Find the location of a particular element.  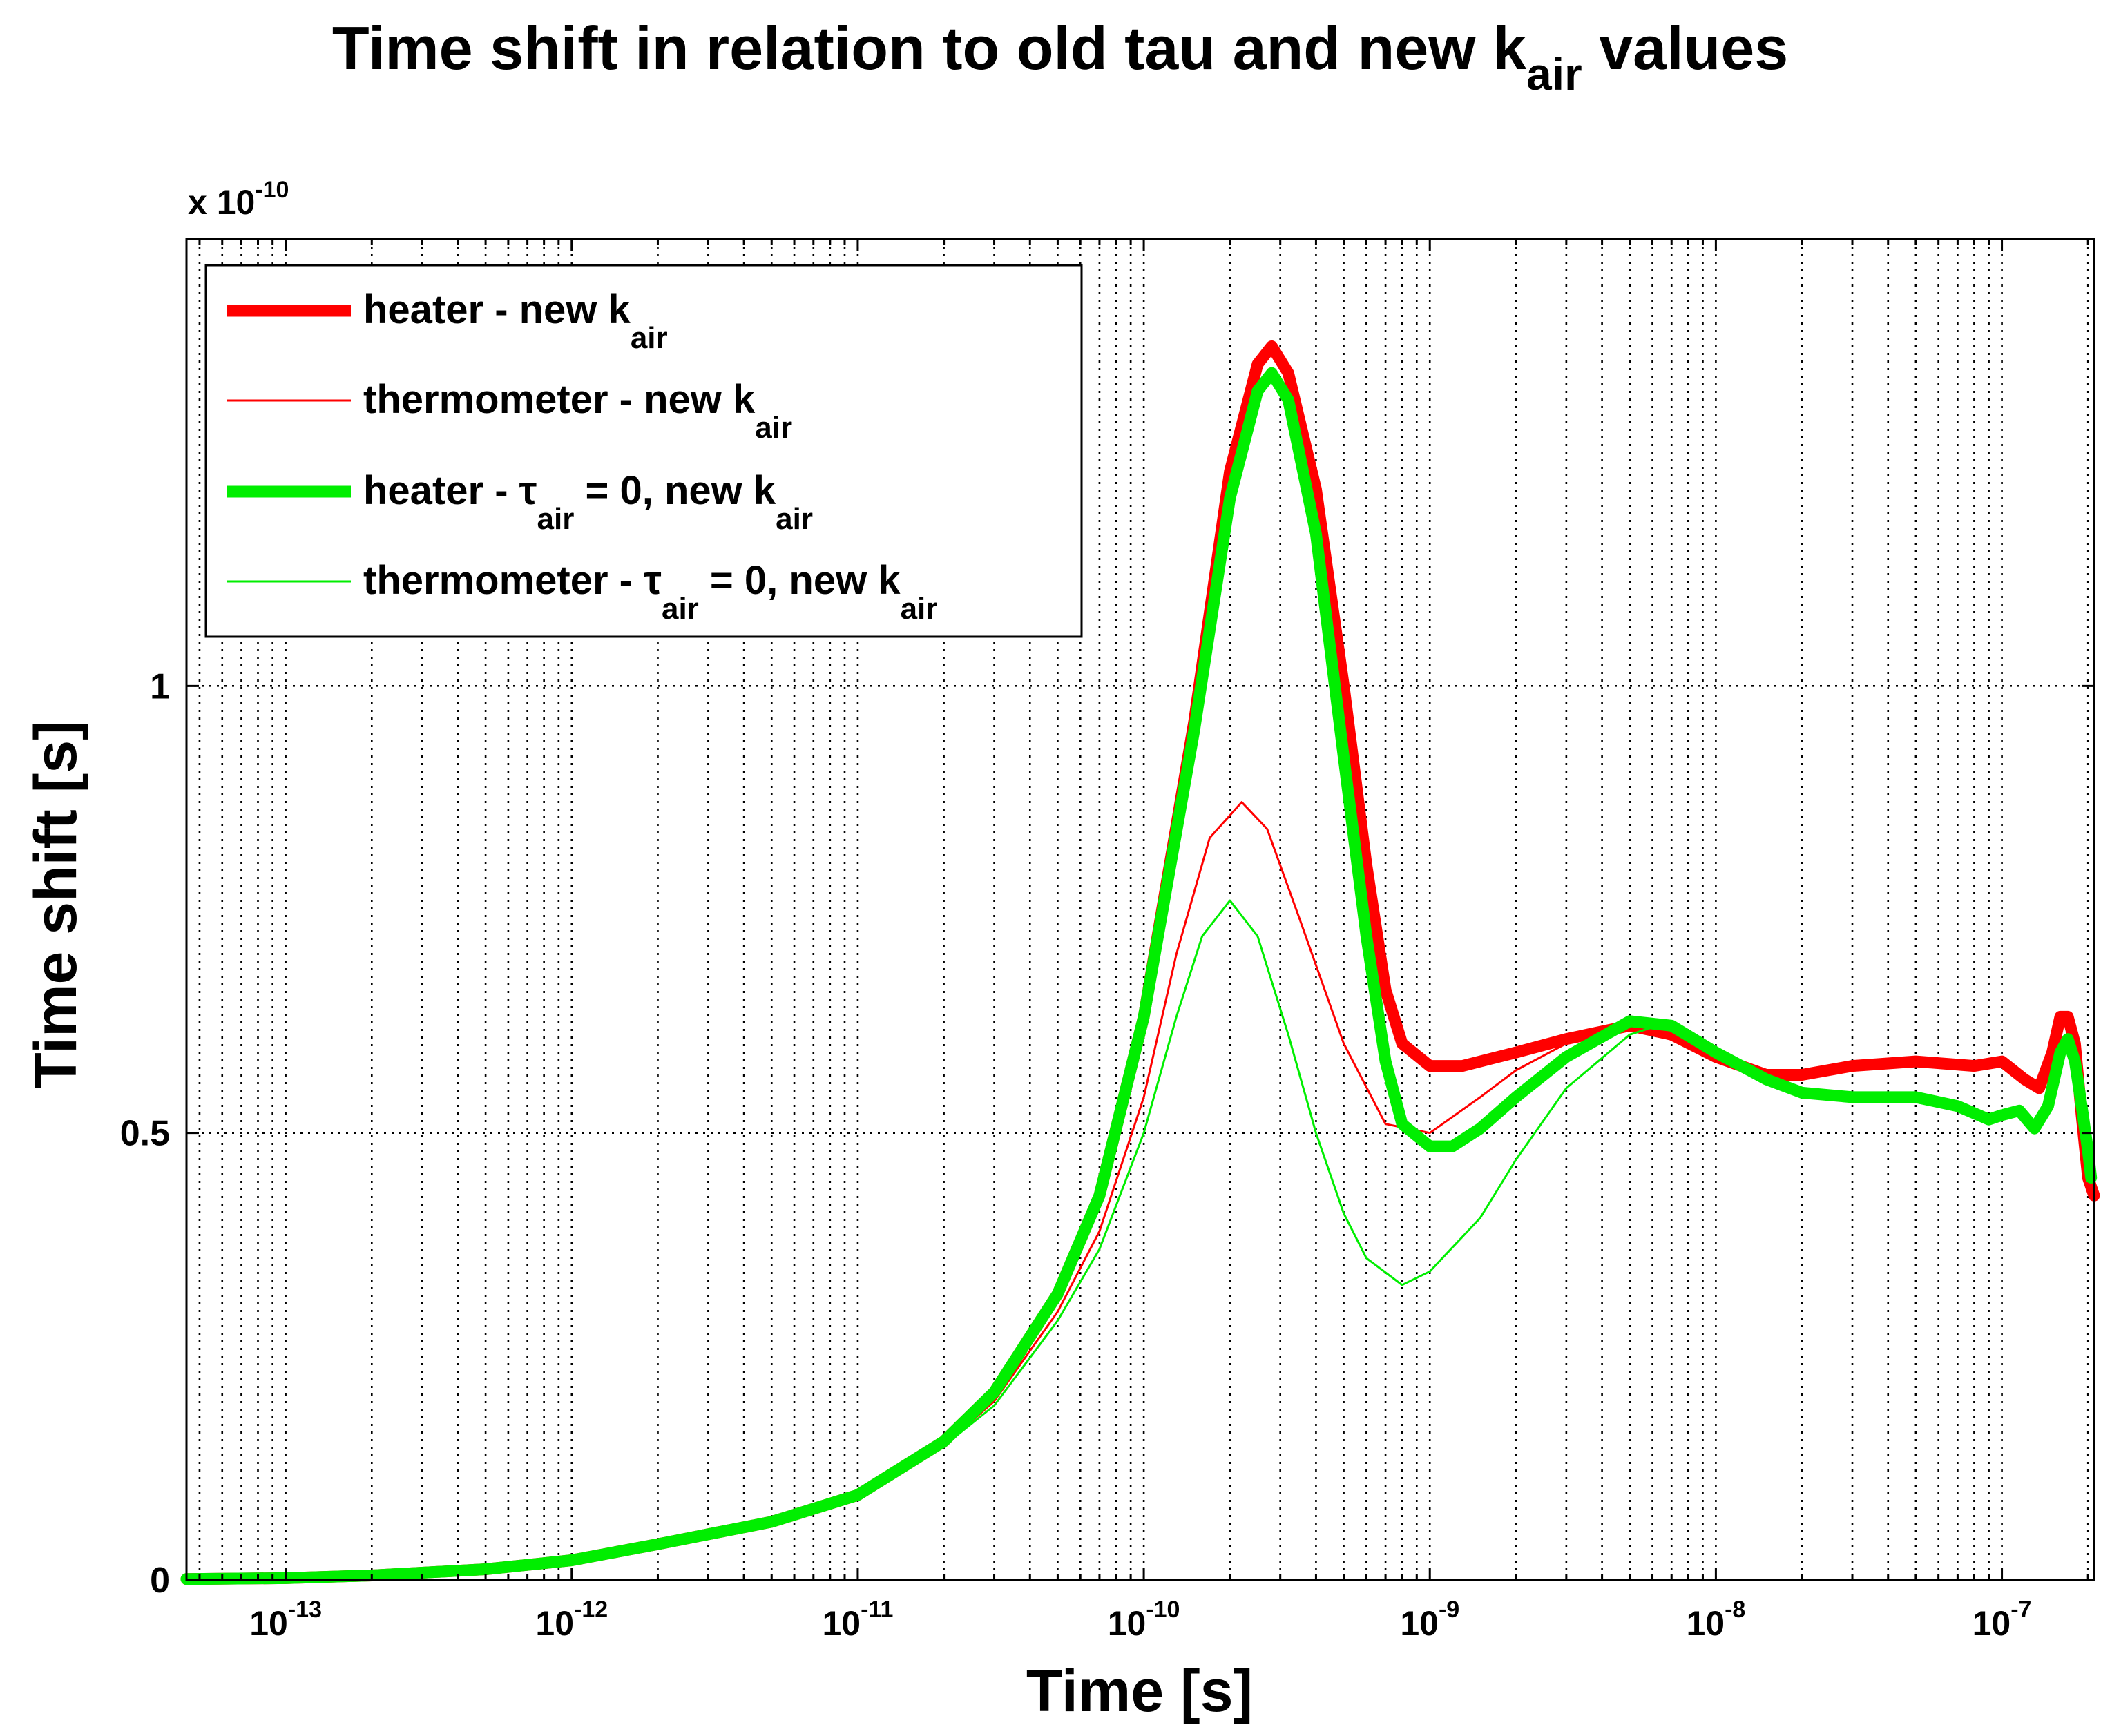

legend-label-thermometer-tau0-new-kair: thermometer - τair = 0, new kair is located at coordinates (650, 592).